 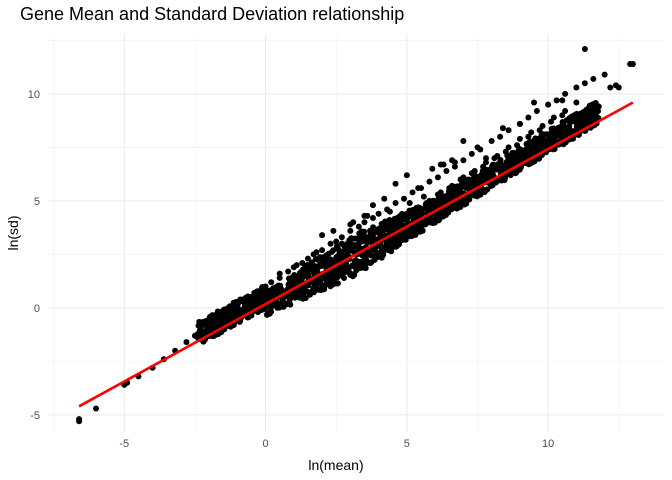 What do you see at coordinates (37, 309) in the screenshot?
I see `y-tick-label: 0` at bounding box center [37, 309].